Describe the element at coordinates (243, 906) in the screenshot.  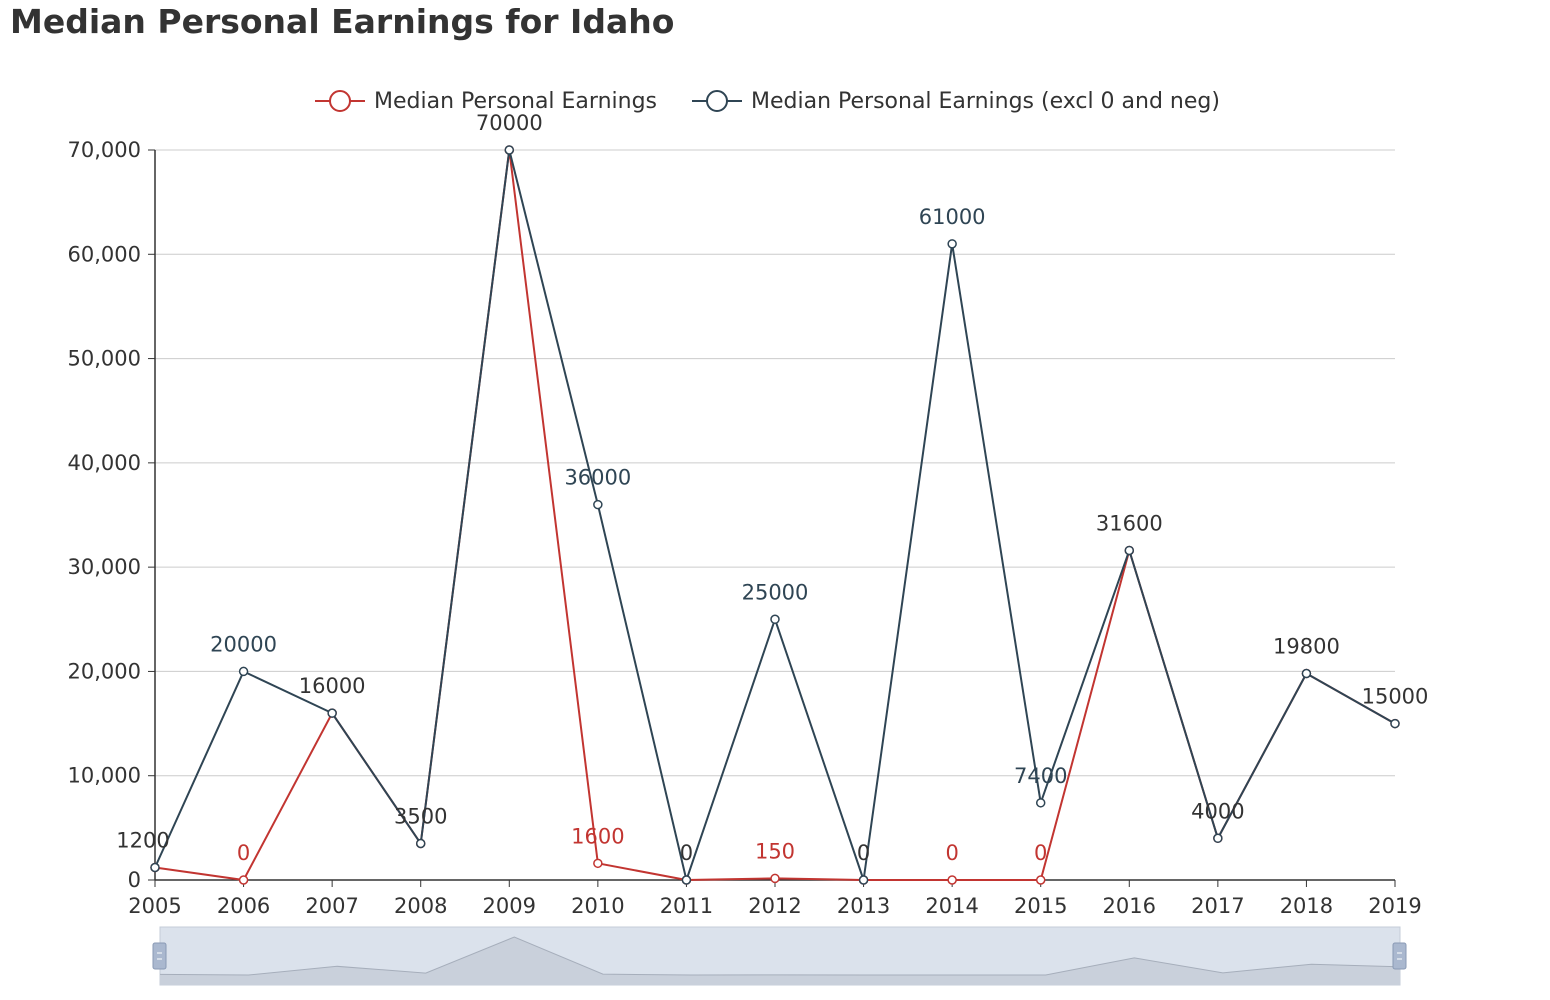
I see `x-tick-label: 2006` at that location.